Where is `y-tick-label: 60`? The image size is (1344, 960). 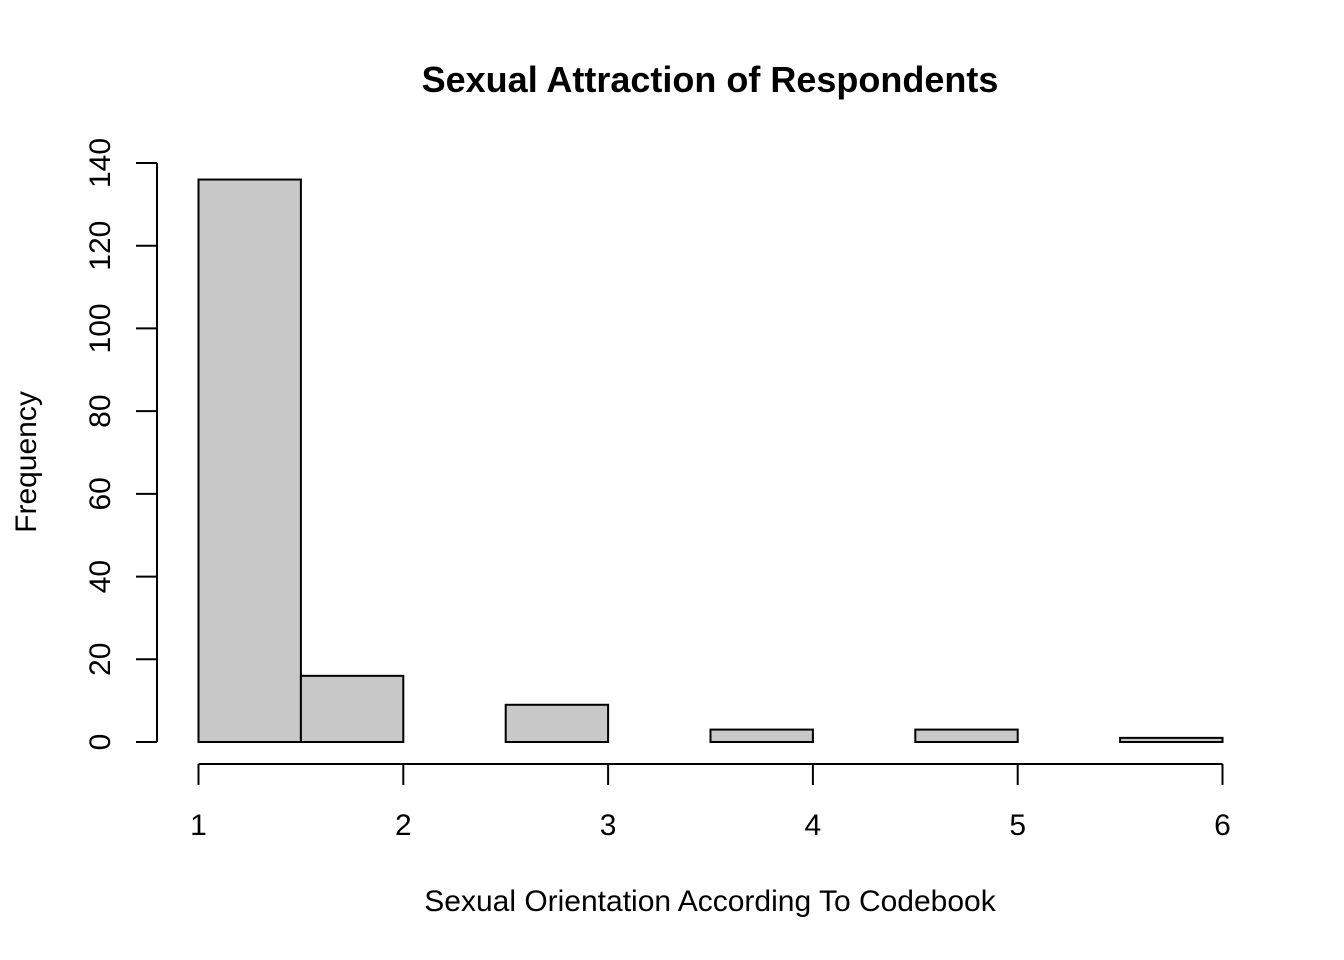 y-tick-label: 60 is located at coordinates (100, 493).